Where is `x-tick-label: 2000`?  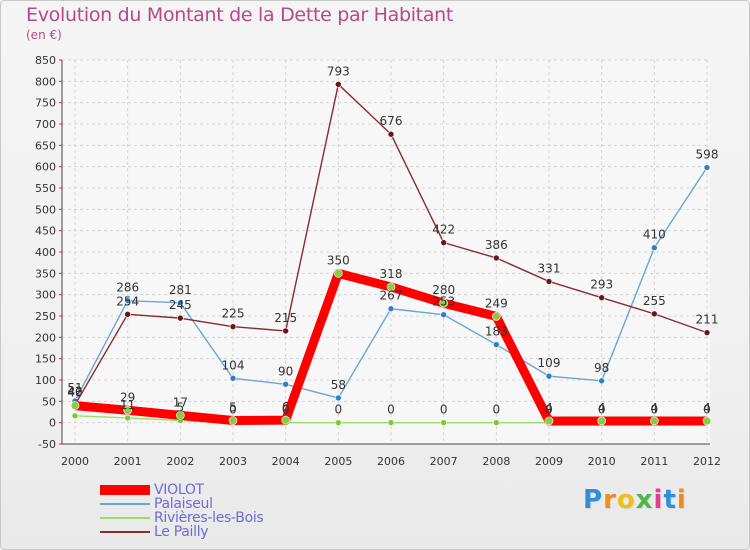
x-tick-label: 2000 is located at coordinates (75, 461).